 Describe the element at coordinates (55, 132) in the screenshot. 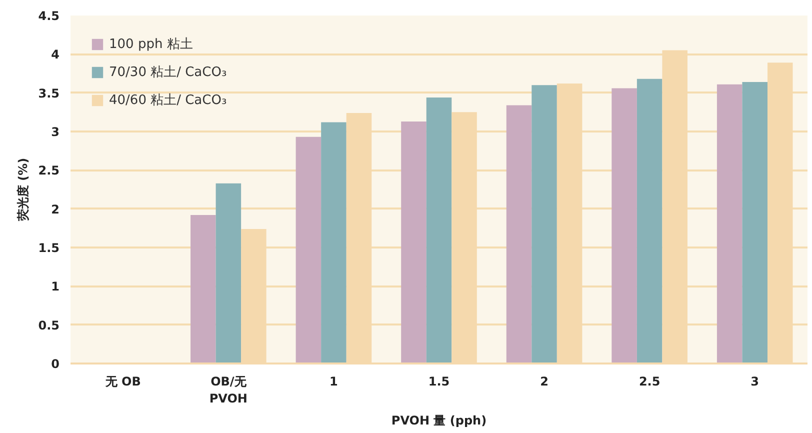

I see `y-tick-label: 3` at that location.